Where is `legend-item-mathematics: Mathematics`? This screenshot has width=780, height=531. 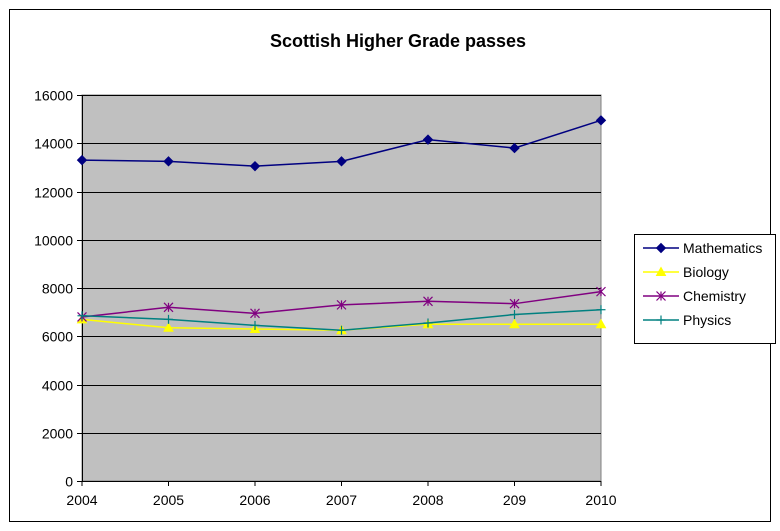
legend-item-mathematics: Mathematics is located at coordinates (702, 248).